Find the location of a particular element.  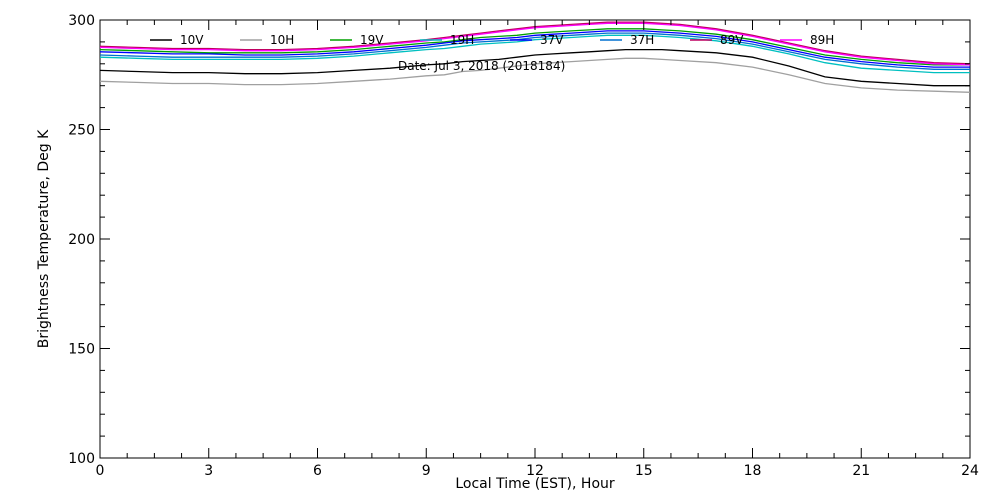

legend-label-10h: 10H is located at coordinates (282, 40).